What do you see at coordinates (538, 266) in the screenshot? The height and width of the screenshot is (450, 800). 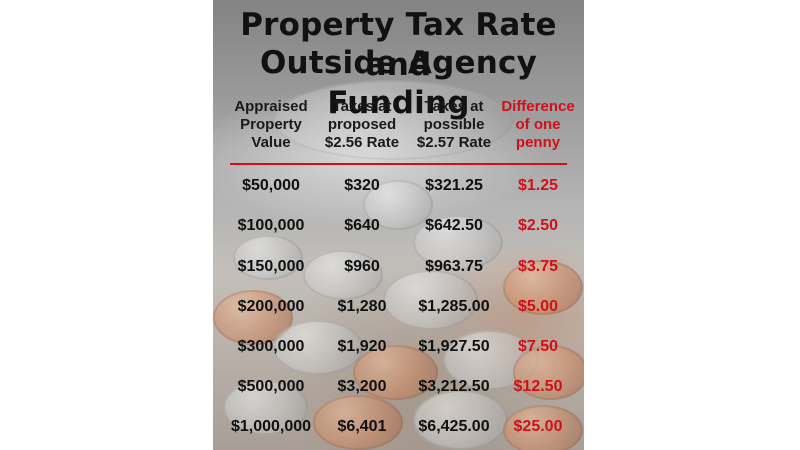 I see `cell-difference: $3.75` at bounding box center [538, 266].